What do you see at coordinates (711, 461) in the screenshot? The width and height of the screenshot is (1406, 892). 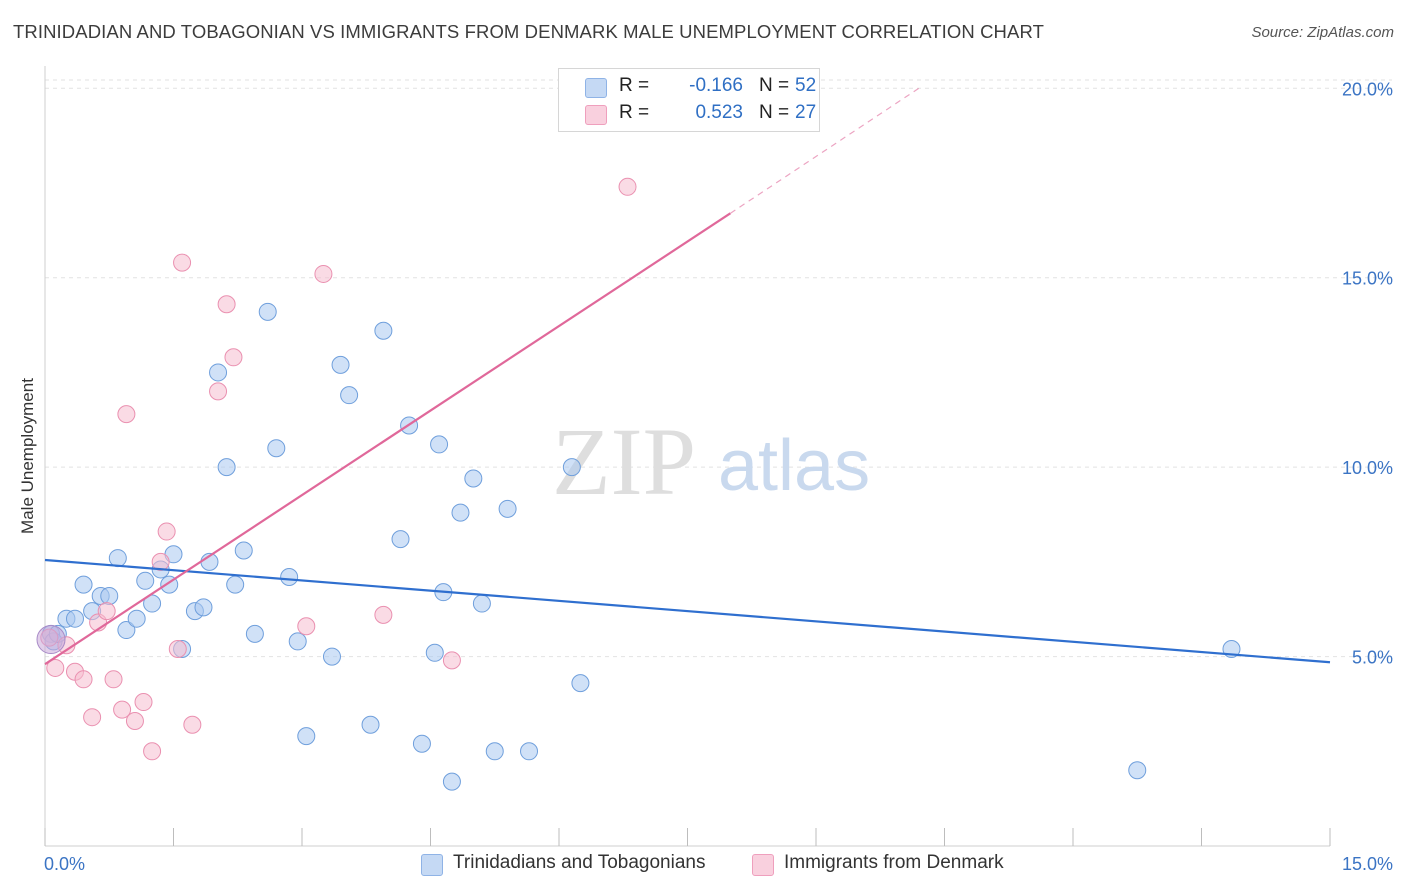 I see `watermark: ZIP atlas` at bounding box center [711, 461].